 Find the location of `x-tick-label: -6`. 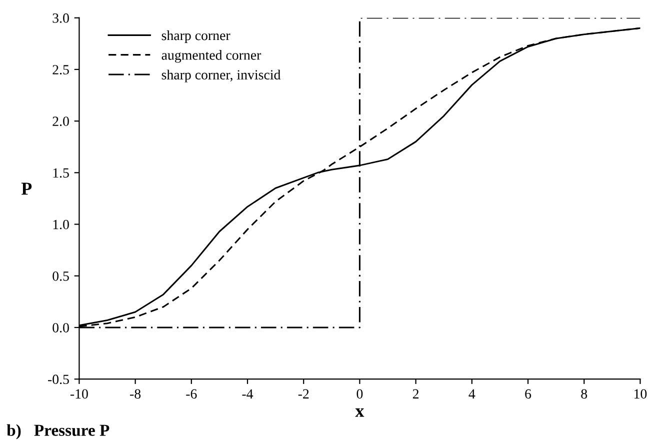

x-tick-label: -6 is located at coordinates (191, 394).